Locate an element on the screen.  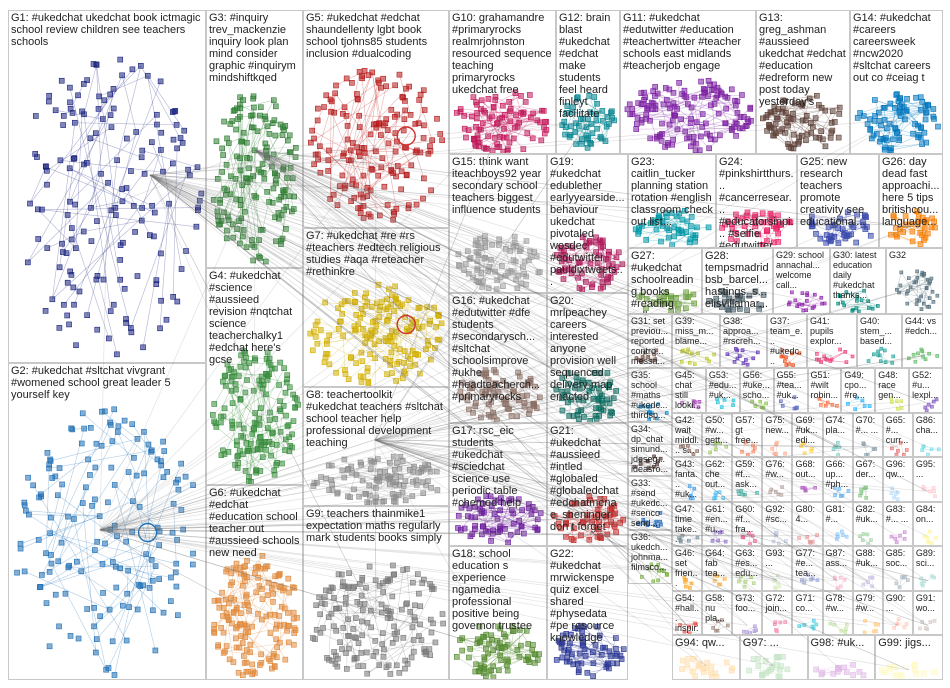
cluster-nodes-g12 is located at coordinates (588, 122).